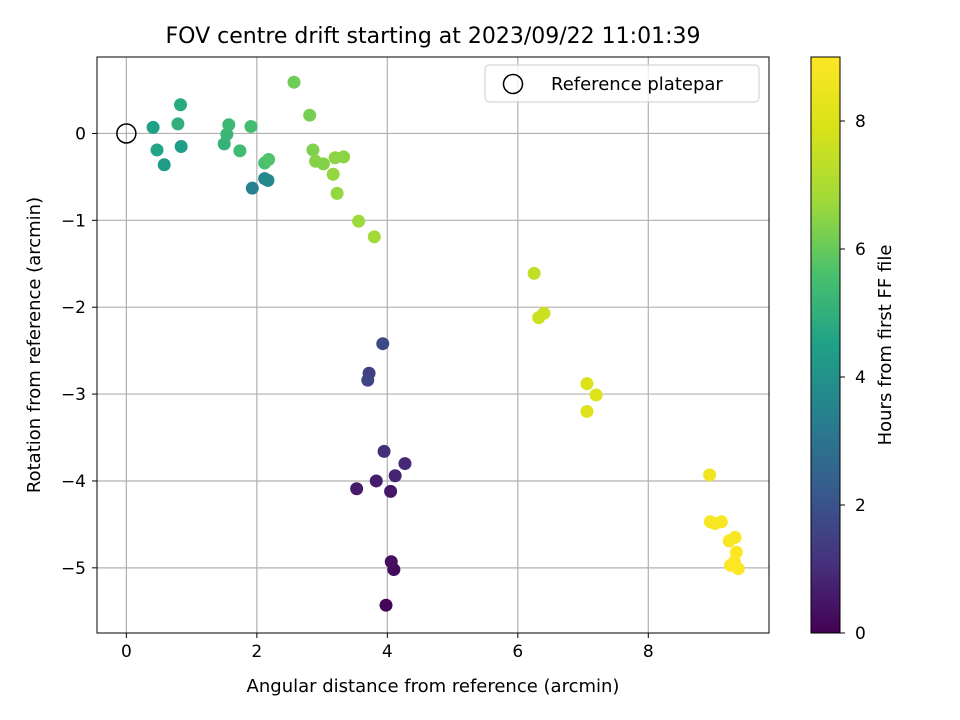 The height and width of the screenshot is (720, 960). What do you see at coordinates (860, 378) in the screenshot?
I see `colorbar-tick-label: 4` at bounding box center [860, 378].